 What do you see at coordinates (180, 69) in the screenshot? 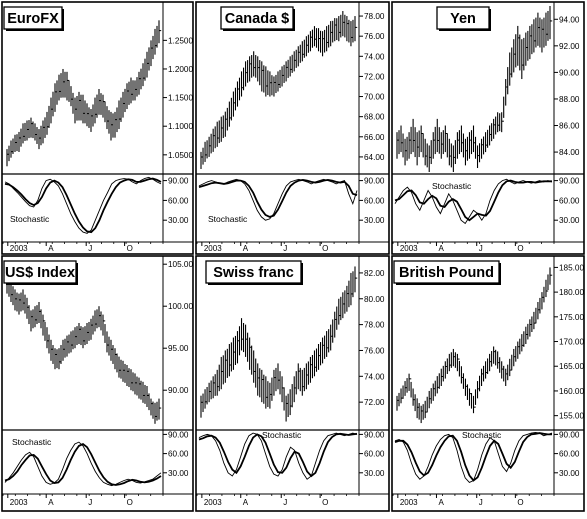
I see `price-tick-label: 1.2000` at bounding box center [180, 69].